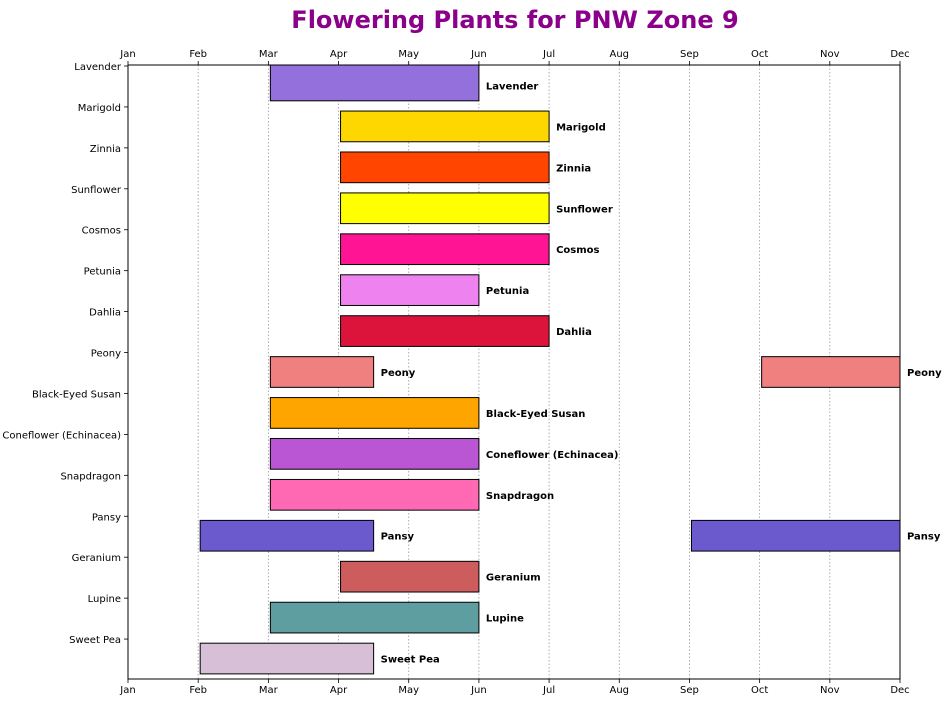 This screenshot has height=706, width=950. Describe the element at coordinates (514, 57) in the screenshot. I see `x-tick-labels-top: Jan Feb Mar Apr May Jun Jul Aug Sep Oct Nov Dec` at that location.